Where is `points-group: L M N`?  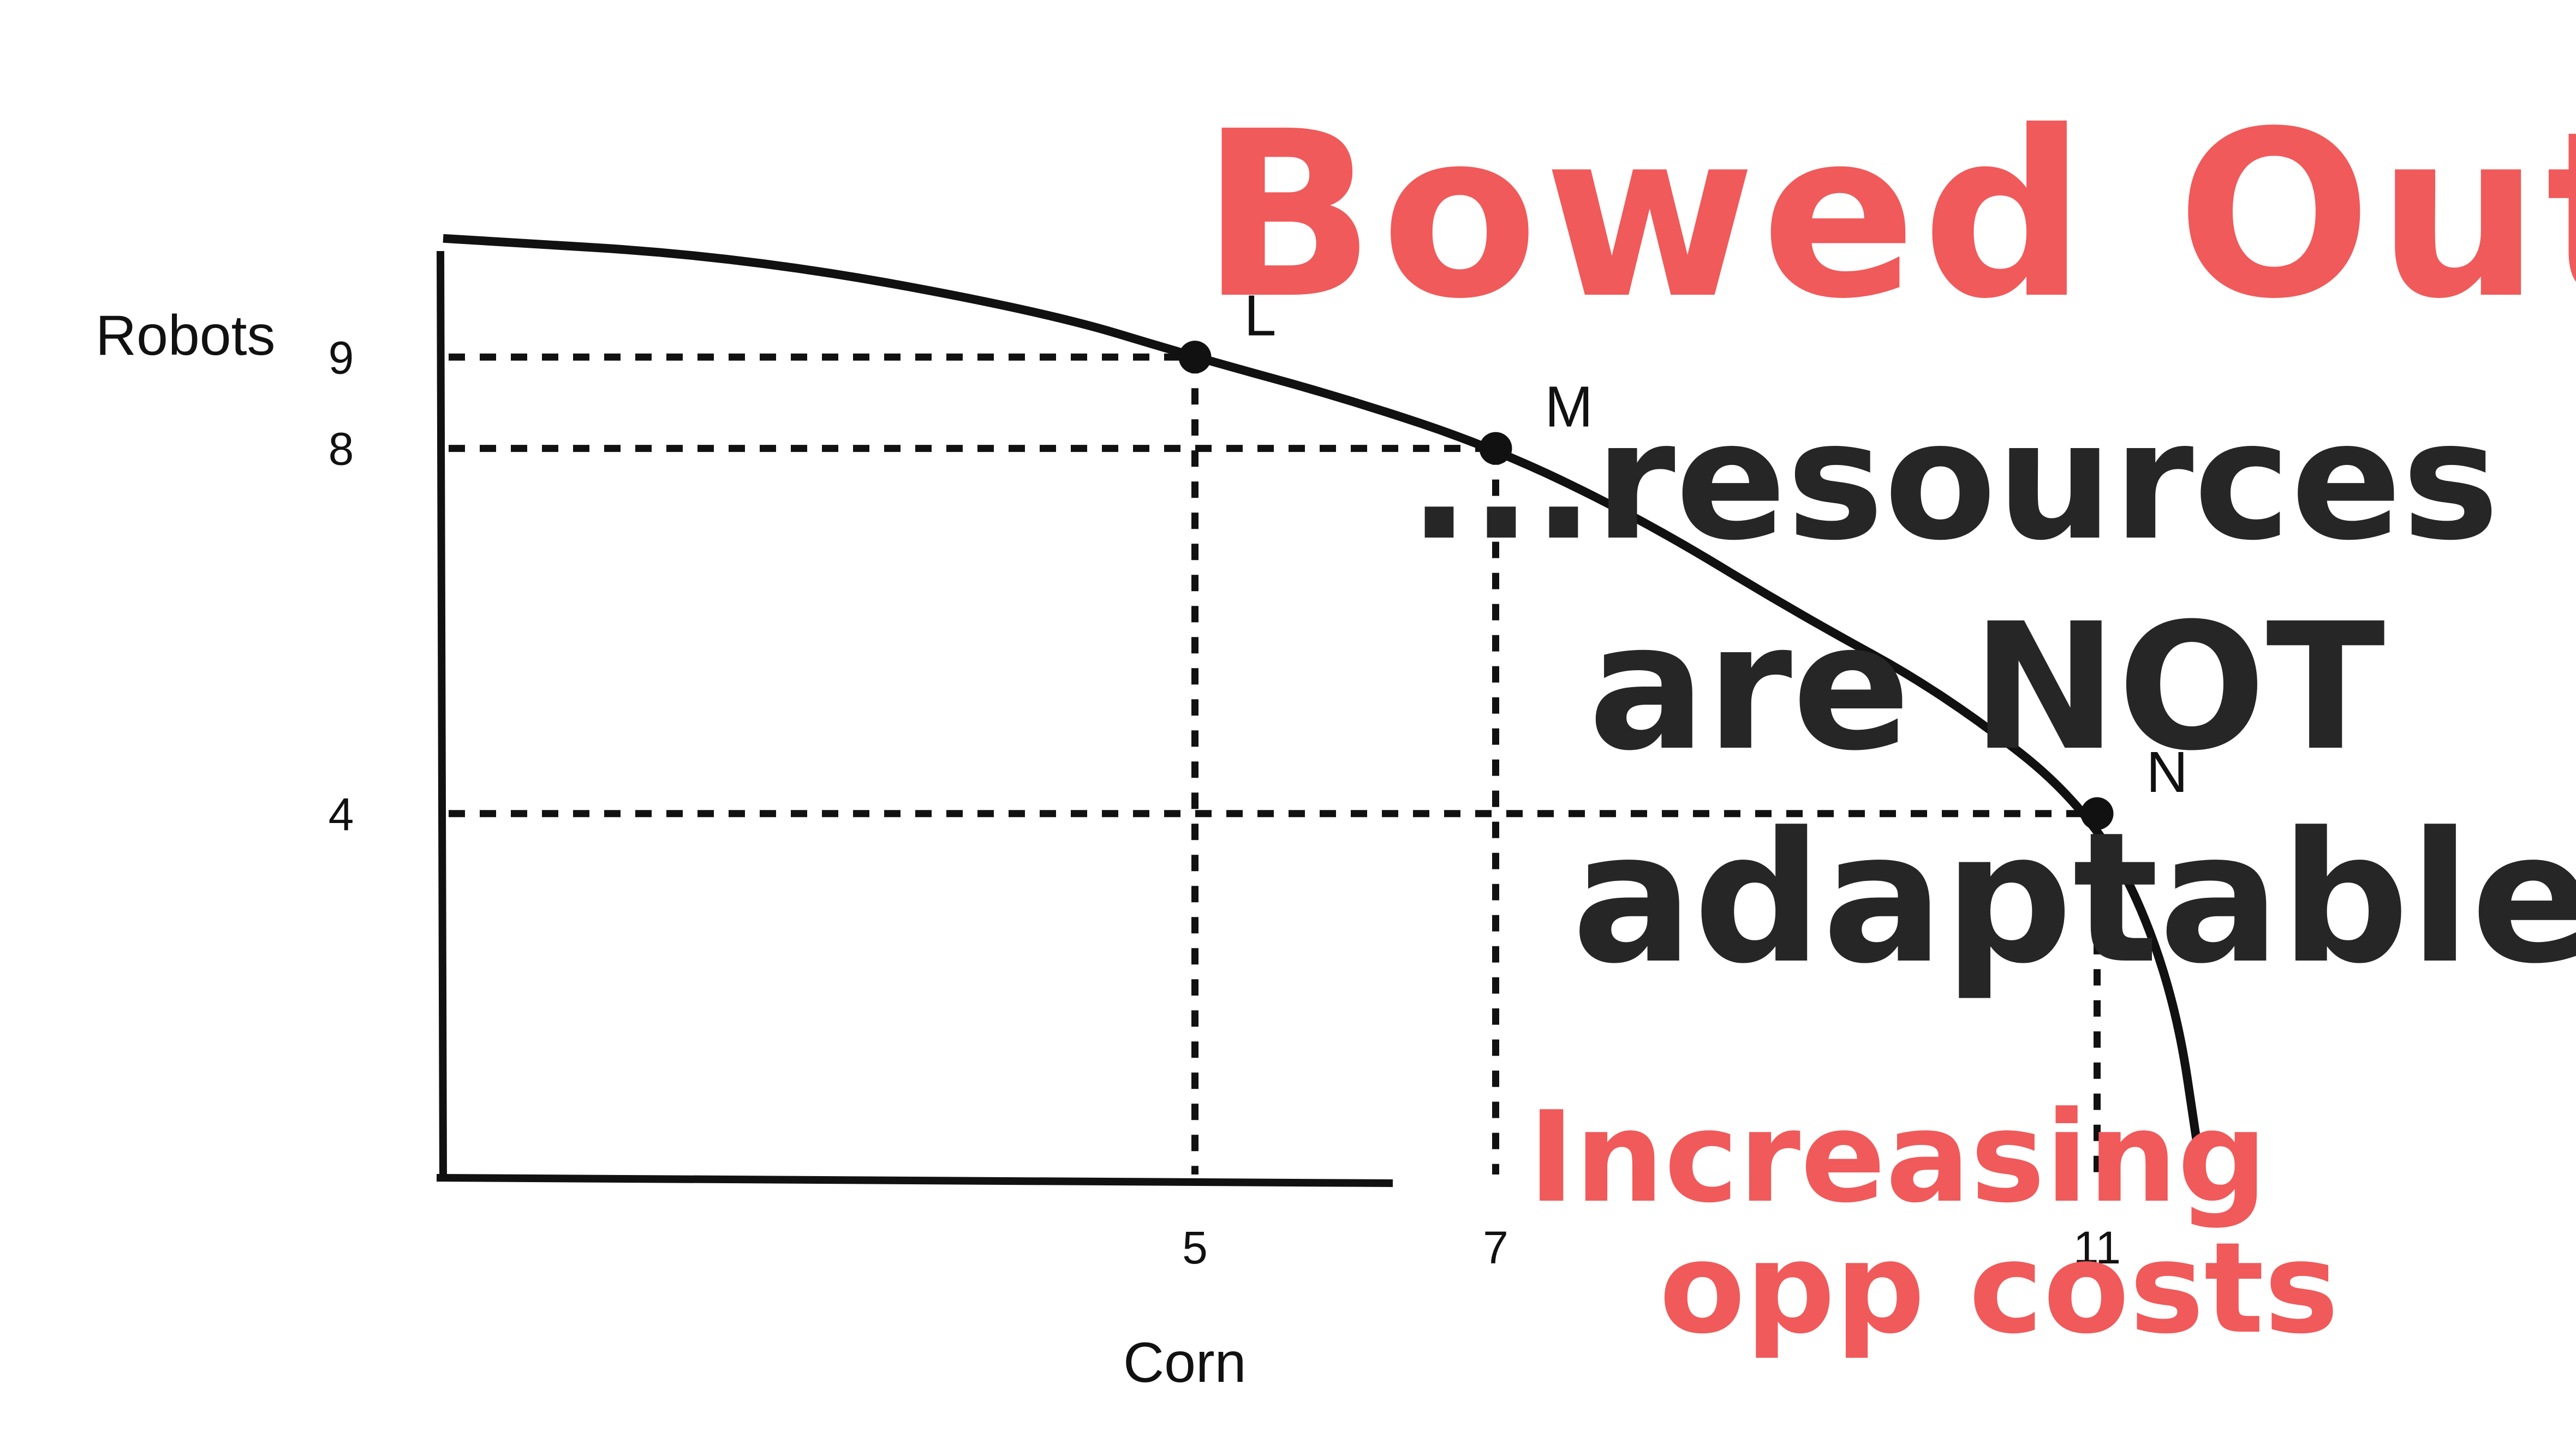
points-group: L M N is located at coordinates (1683, 556).